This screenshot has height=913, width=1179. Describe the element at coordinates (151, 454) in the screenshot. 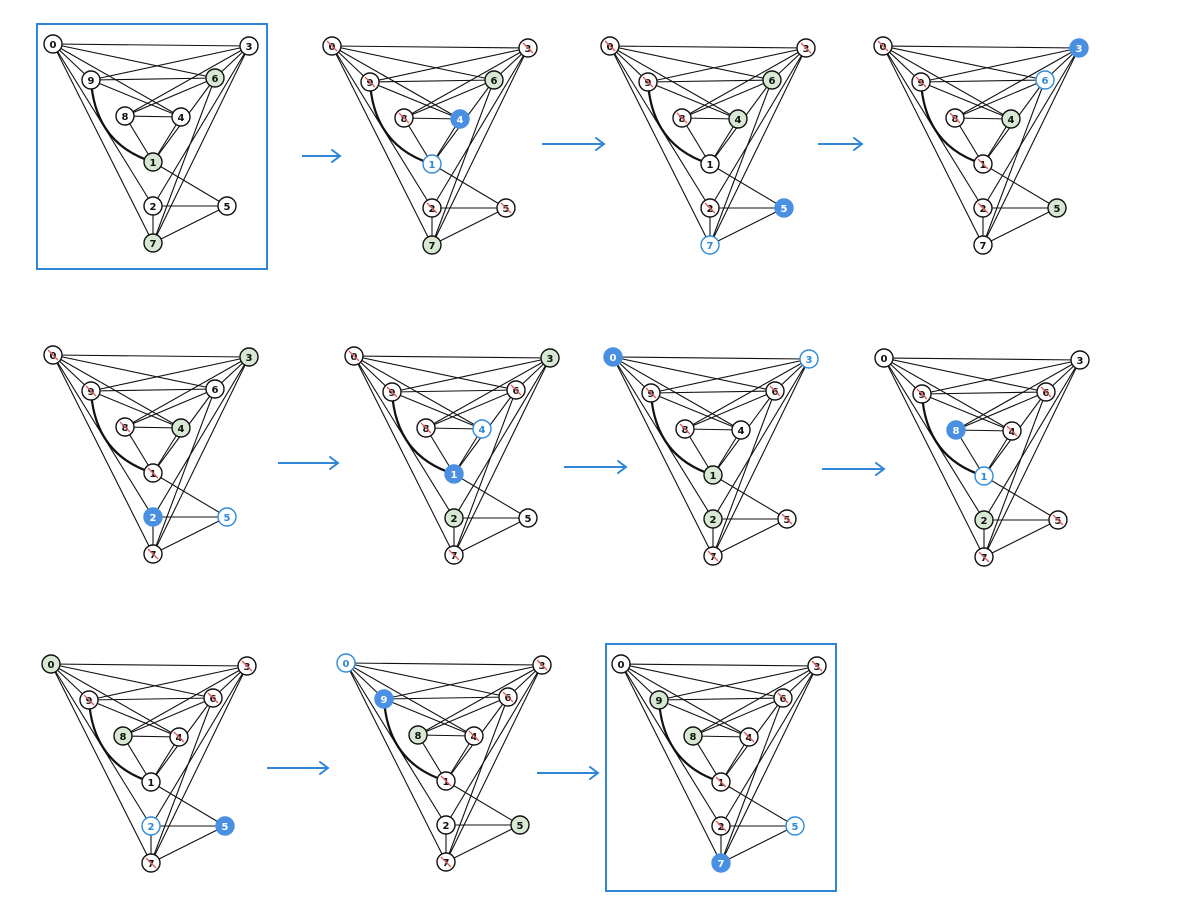

I see `graph-state-5: 0123456789` at that location.